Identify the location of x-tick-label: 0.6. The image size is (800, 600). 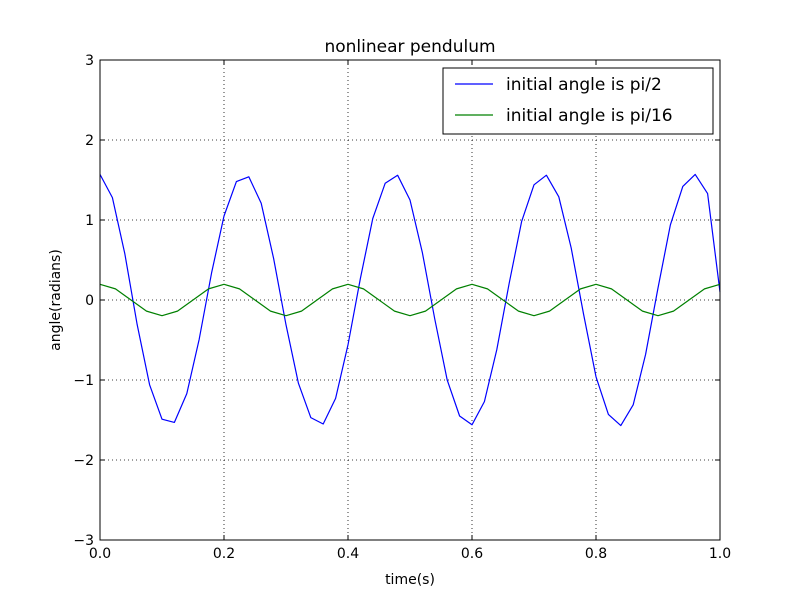
(472, 554).